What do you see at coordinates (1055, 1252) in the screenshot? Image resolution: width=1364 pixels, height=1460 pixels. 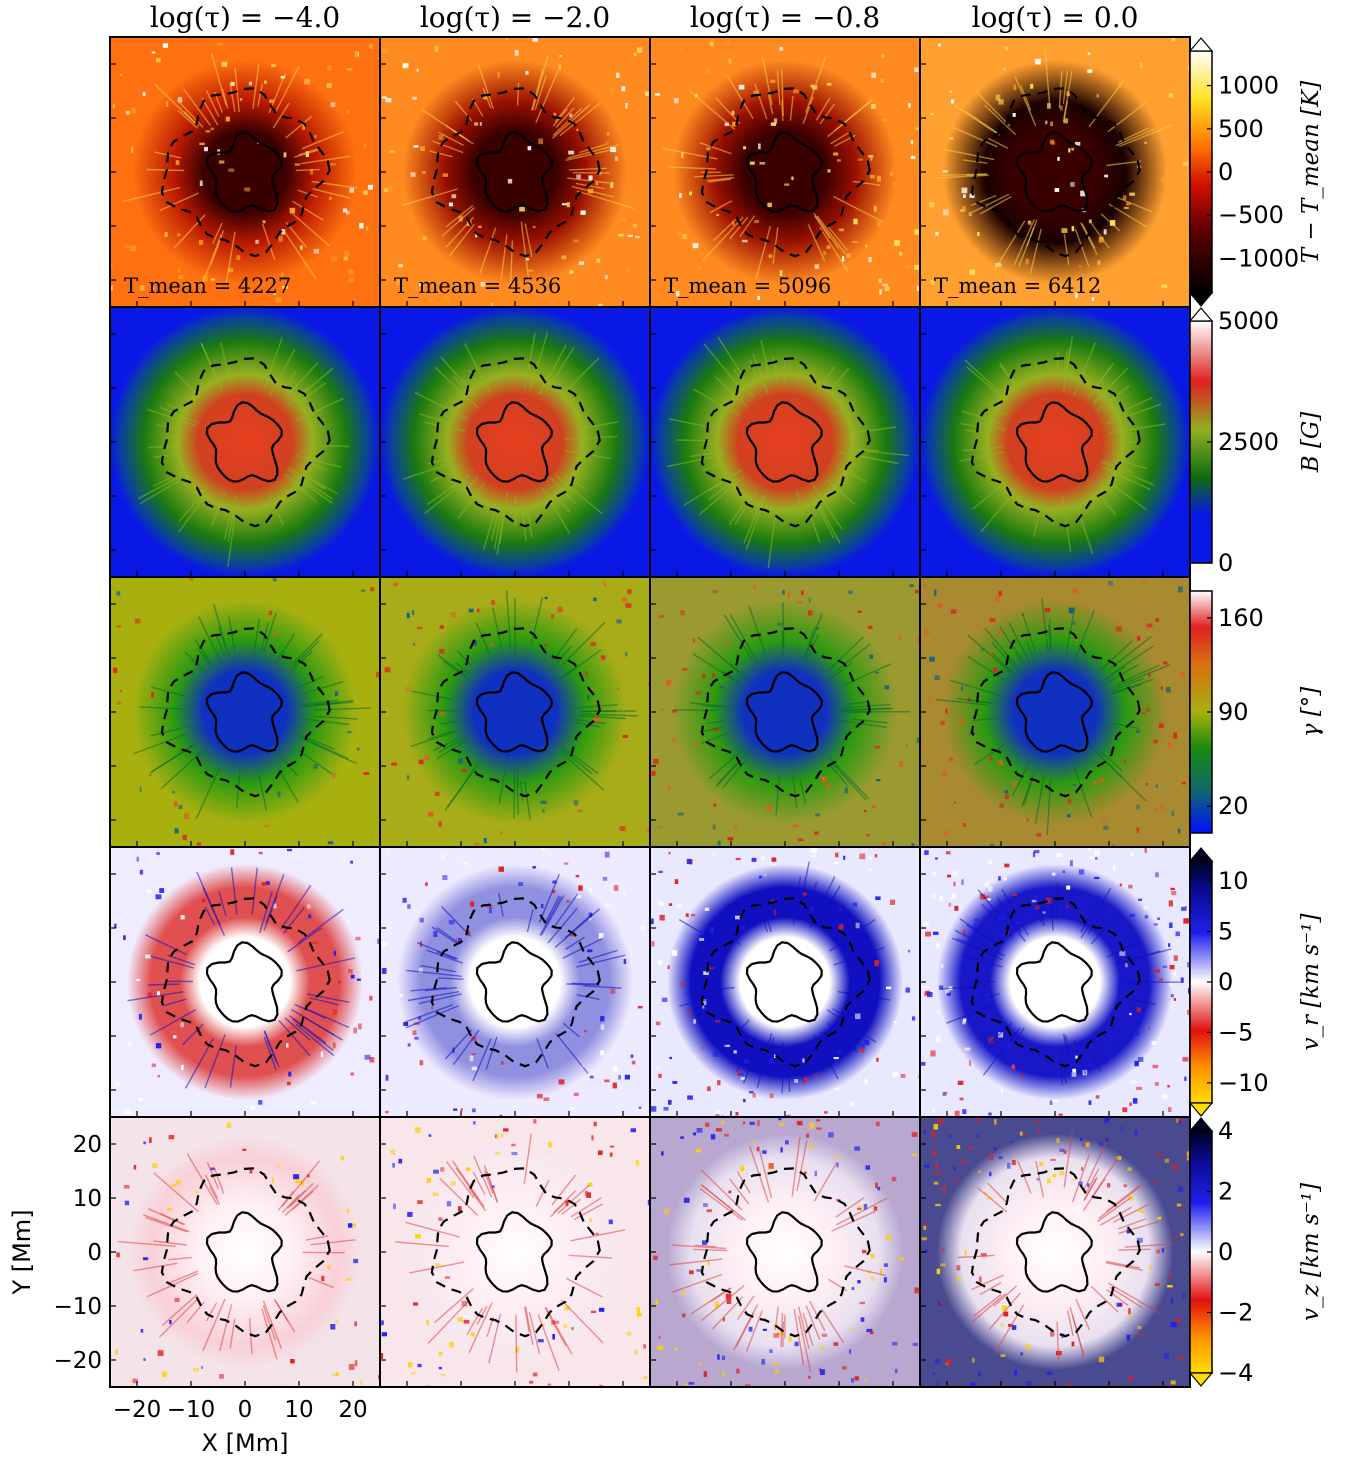 I see `panel-r4-c3` at bounding box center [1055, 1252].